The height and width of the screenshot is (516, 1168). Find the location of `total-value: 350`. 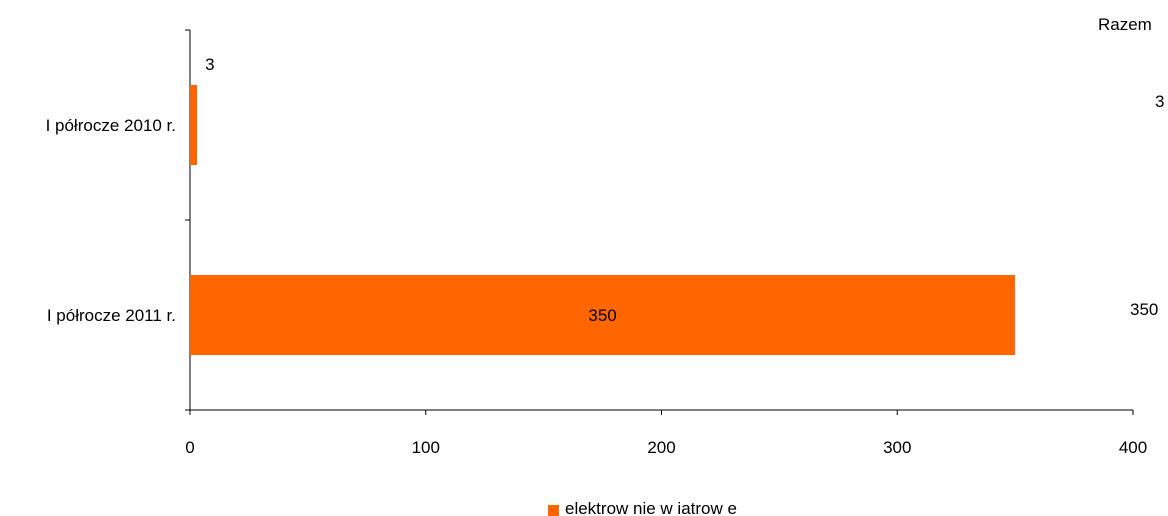

total-value: 350 is located at coordinates (1144, 309).